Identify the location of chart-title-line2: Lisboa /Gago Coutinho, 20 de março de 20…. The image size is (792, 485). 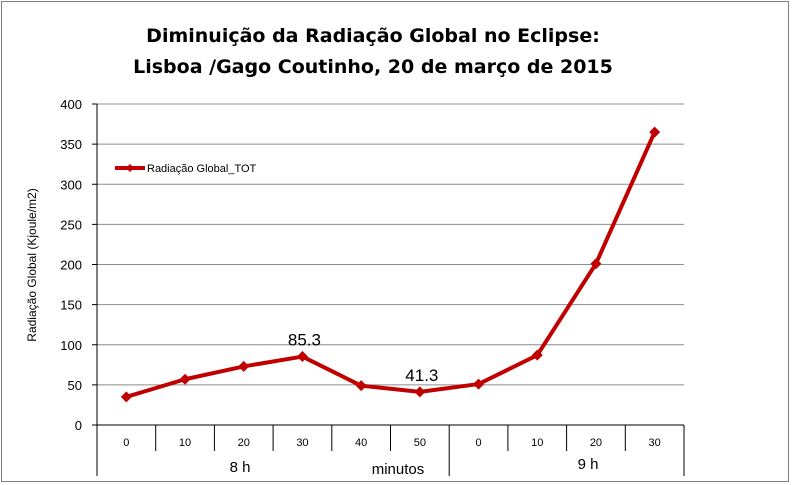
(373, 67).